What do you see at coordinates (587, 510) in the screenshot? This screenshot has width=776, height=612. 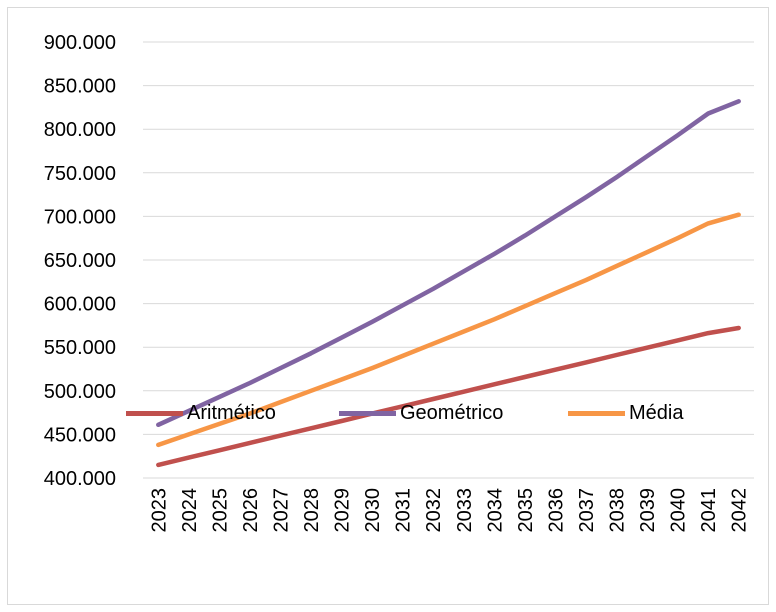 I see `x-tick-label: 2037` at bounding box center [587, 510].